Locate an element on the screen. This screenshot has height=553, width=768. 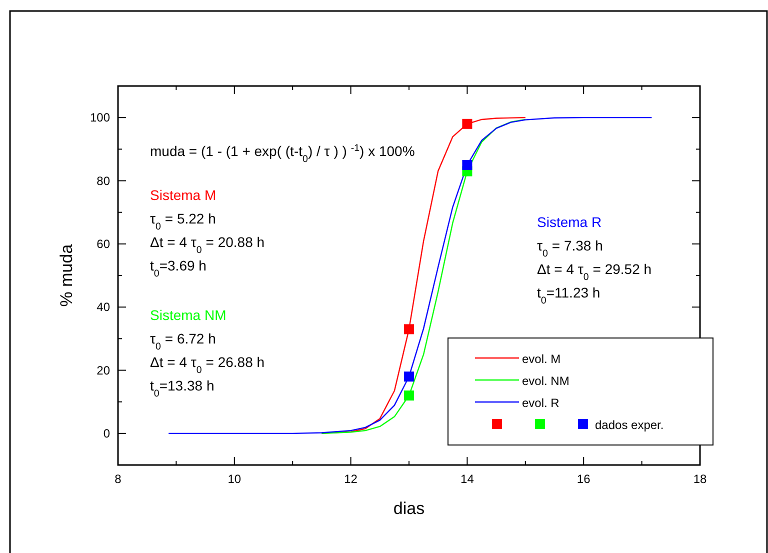
annotation: τ$_{0}$ = 5.22 h is located at coordinates (183, 221).